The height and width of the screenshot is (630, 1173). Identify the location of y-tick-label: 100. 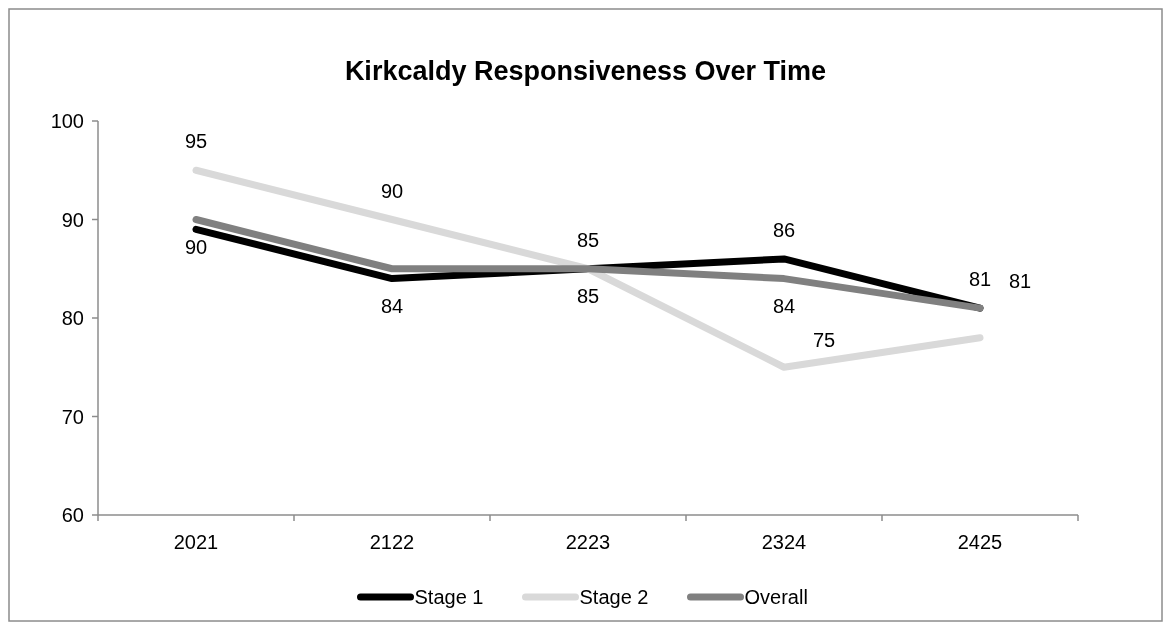
(67, 121).